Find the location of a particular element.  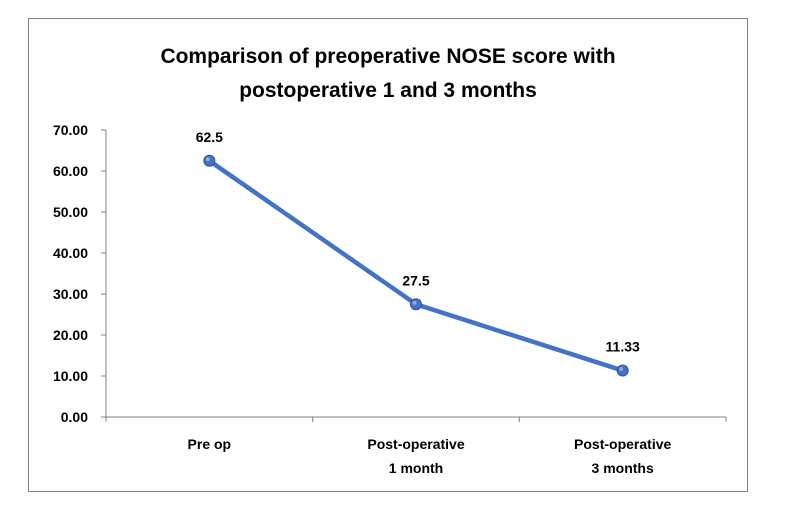

x-tick-label: 3 months is located at coordinates (623, 468).